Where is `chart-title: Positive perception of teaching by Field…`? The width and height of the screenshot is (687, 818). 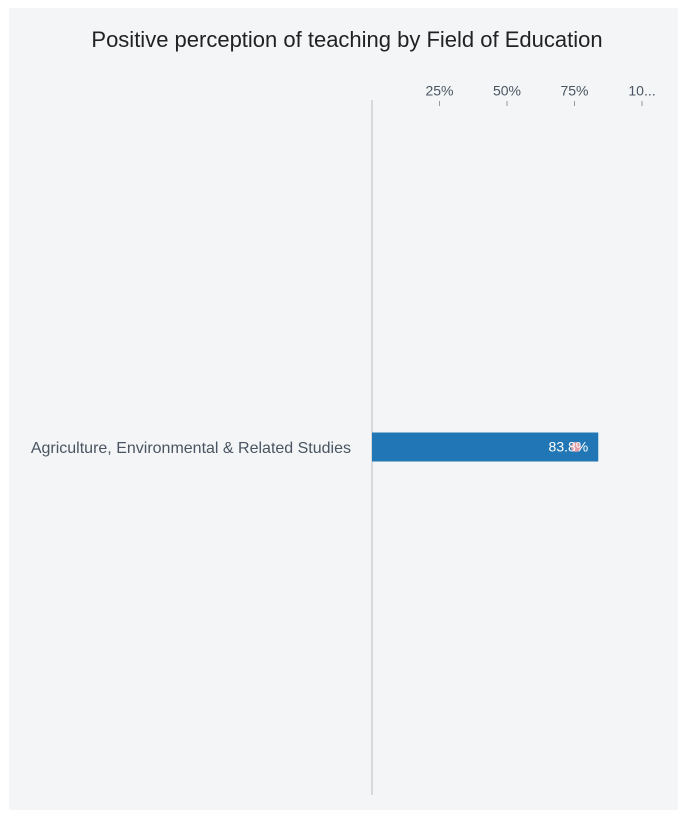 chart-title: Positive perception of teaching by Field… is located at coordinates (346, 39).